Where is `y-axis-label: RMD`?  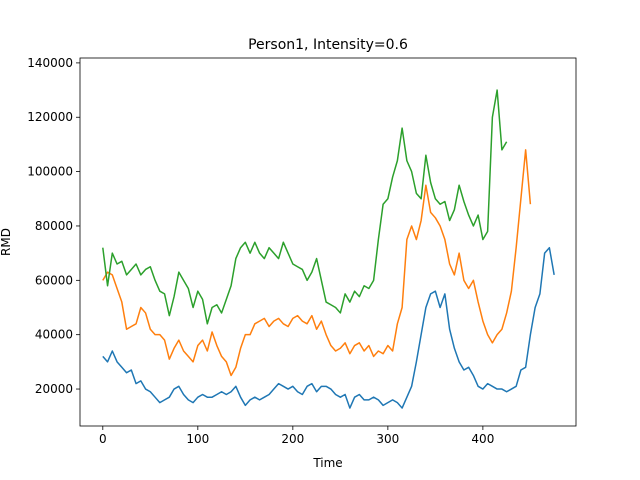 y-axis-label: RMD is located at coordinates (6, 242).